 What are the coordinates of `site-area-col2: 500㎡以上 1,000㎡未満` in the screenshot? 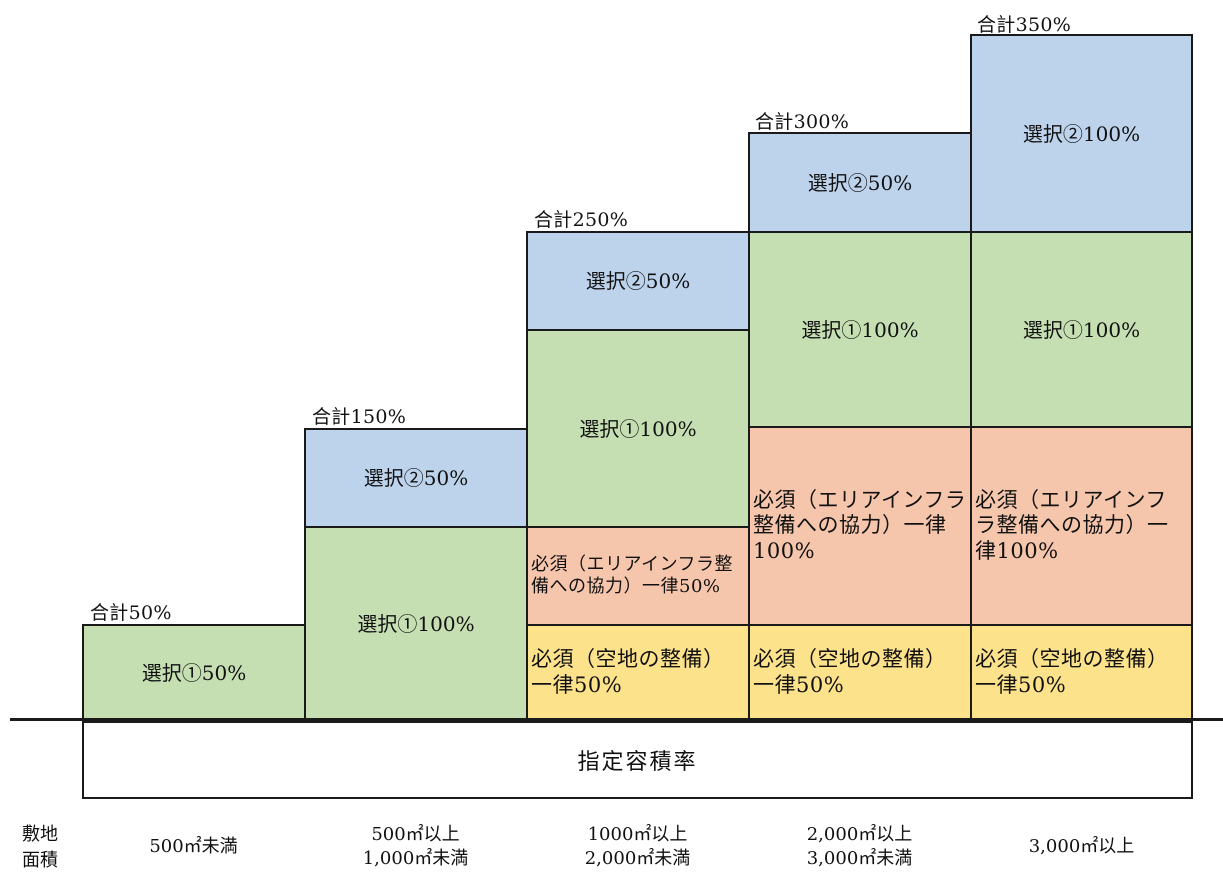 It's located at (415, 847).